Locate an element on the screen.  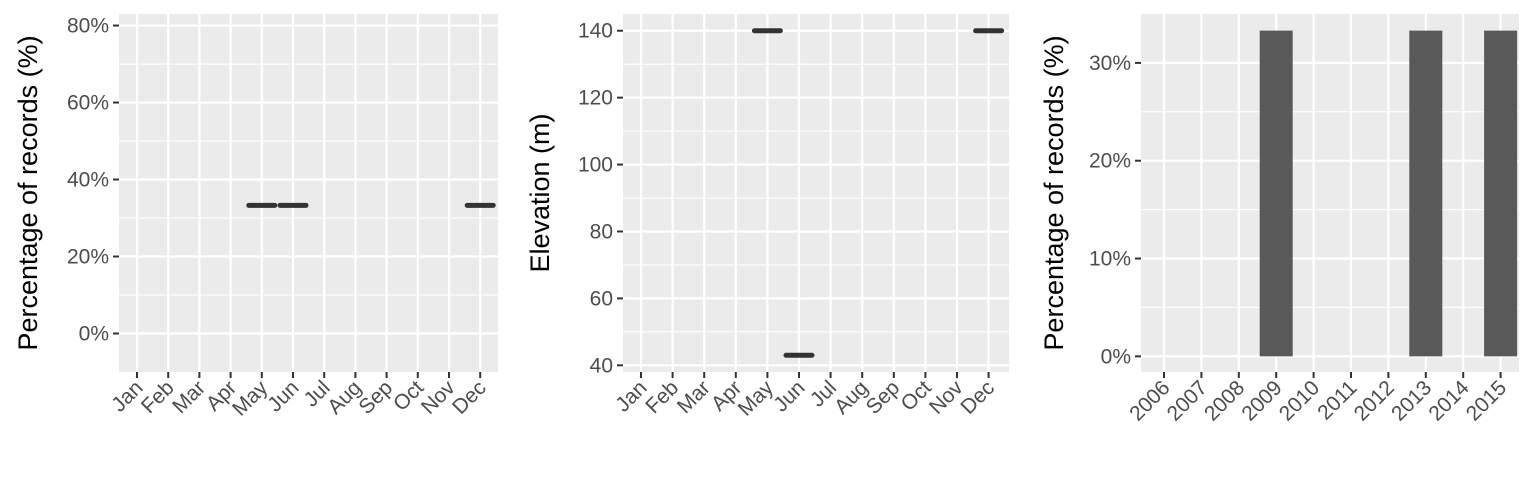
x-tick-label: Oct is located at coordinates (916, 395).